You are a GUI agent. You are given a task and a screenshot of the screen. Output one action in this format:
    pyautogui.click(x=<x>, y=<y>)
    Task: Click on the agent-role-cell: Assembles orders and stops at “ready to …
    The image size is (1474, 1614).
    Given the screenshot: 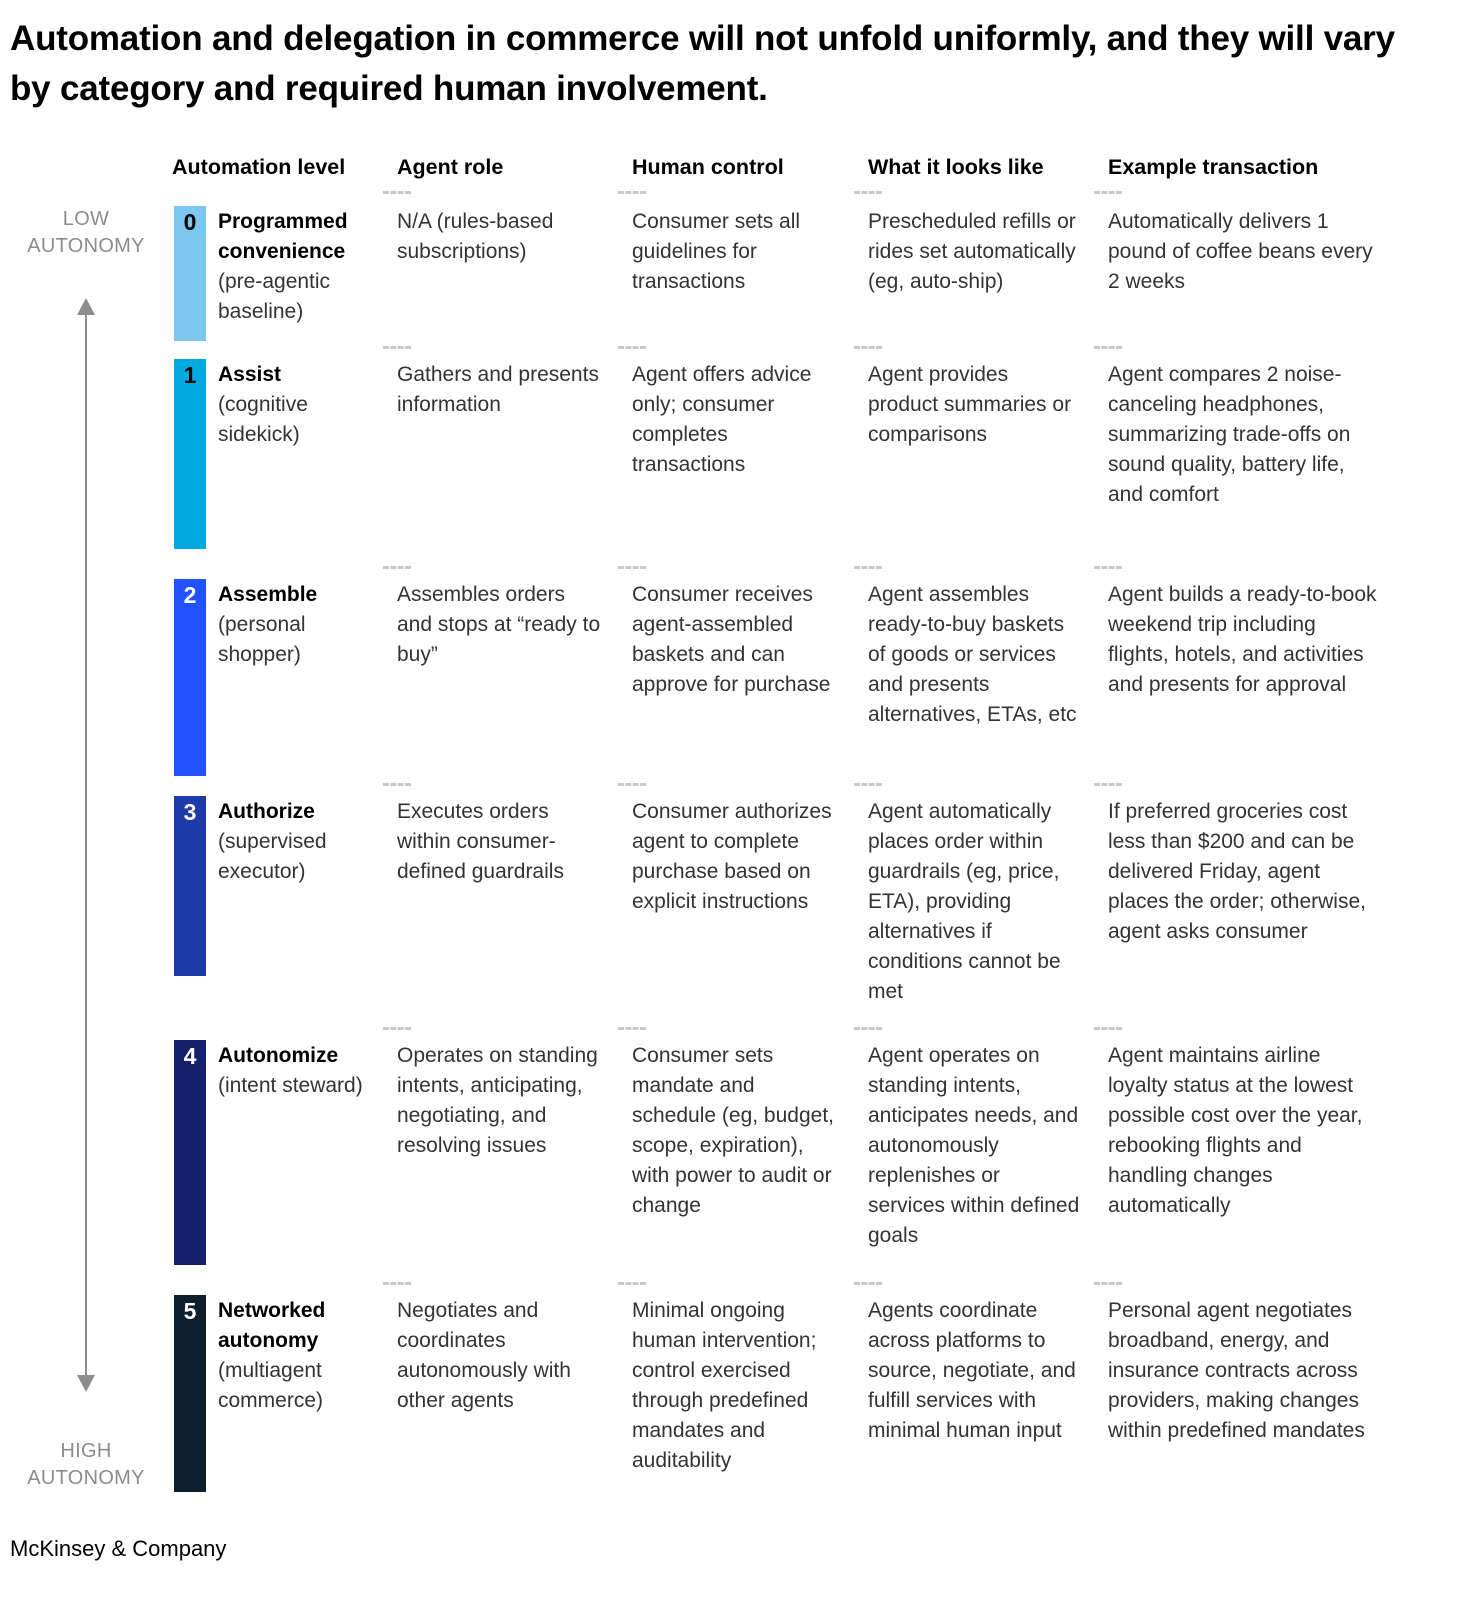 What is the action you would take?
    pyautogui.click(x=507, y=671)
    